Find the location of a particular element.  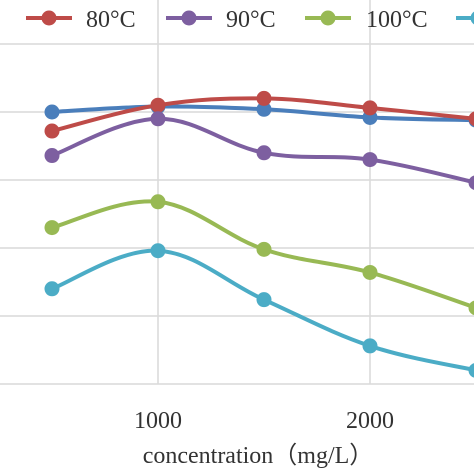

legend: 80°C 90°C 100°C is located at coordinates (250, 20).